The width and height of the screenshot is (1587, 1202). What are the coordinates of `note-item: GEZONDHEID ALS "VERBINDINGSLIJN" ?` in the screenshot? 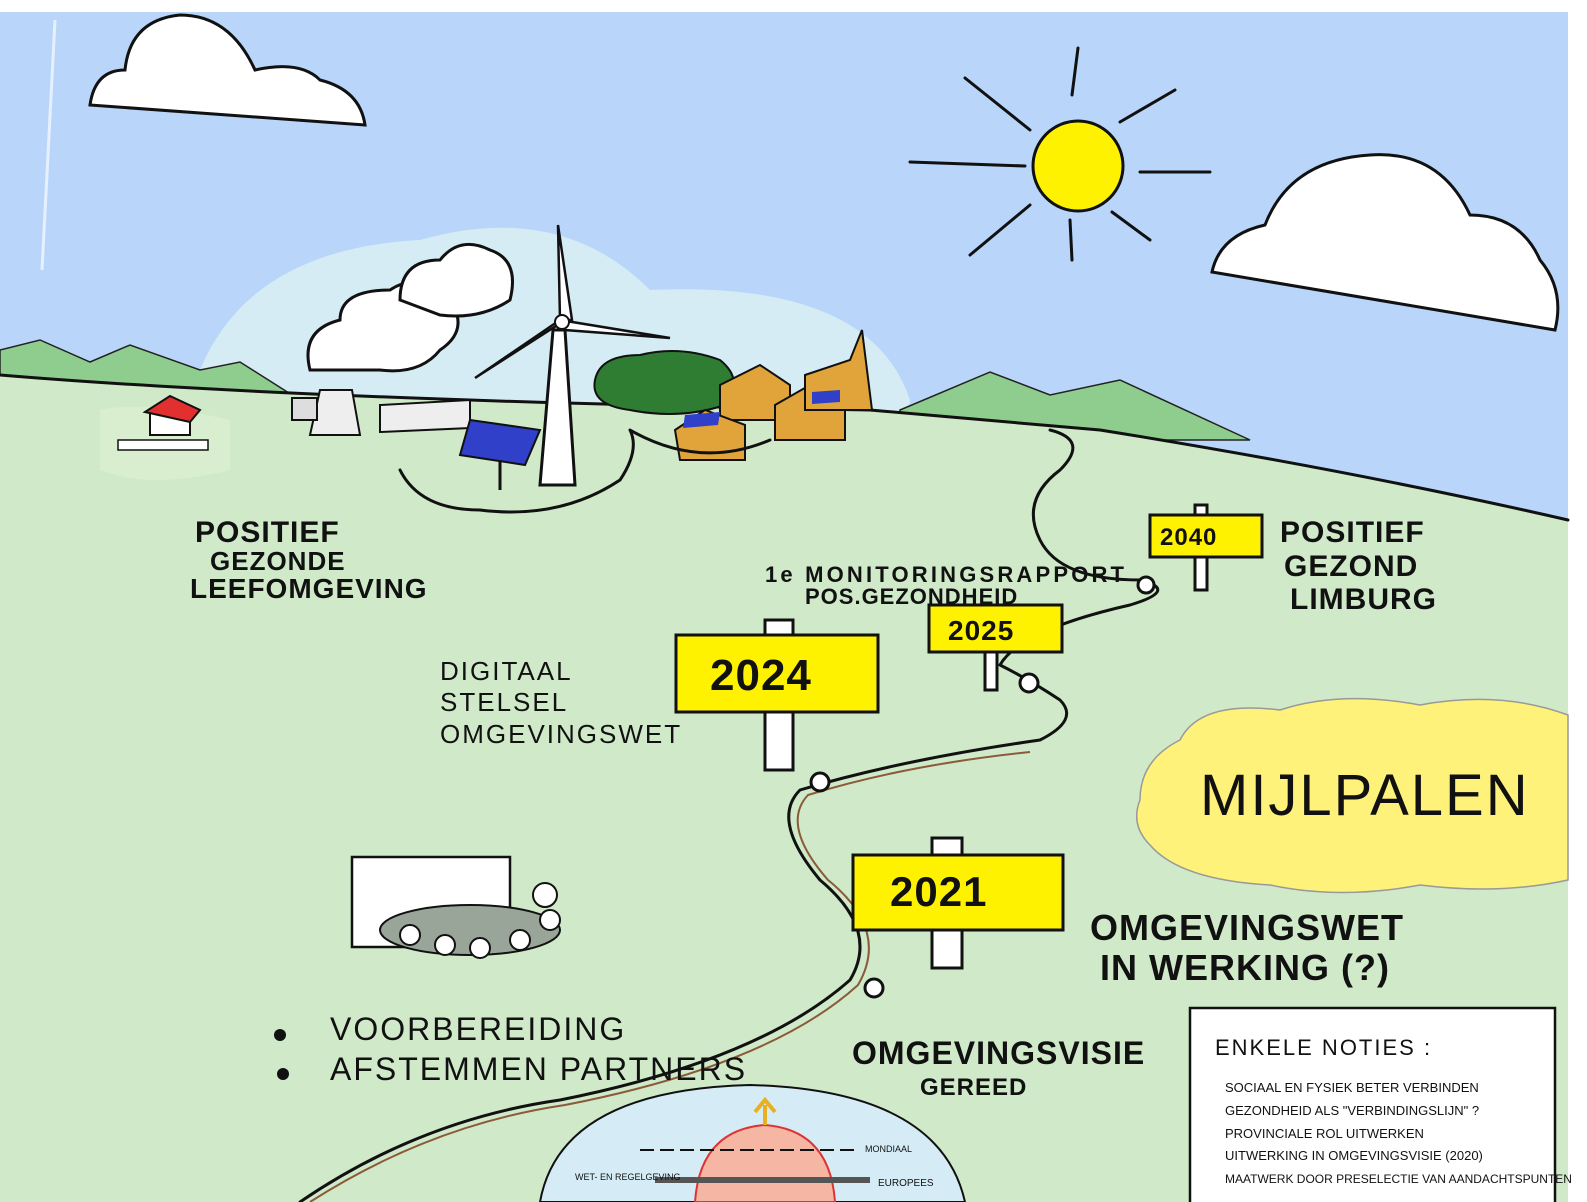 It's located at (1352, 1110).